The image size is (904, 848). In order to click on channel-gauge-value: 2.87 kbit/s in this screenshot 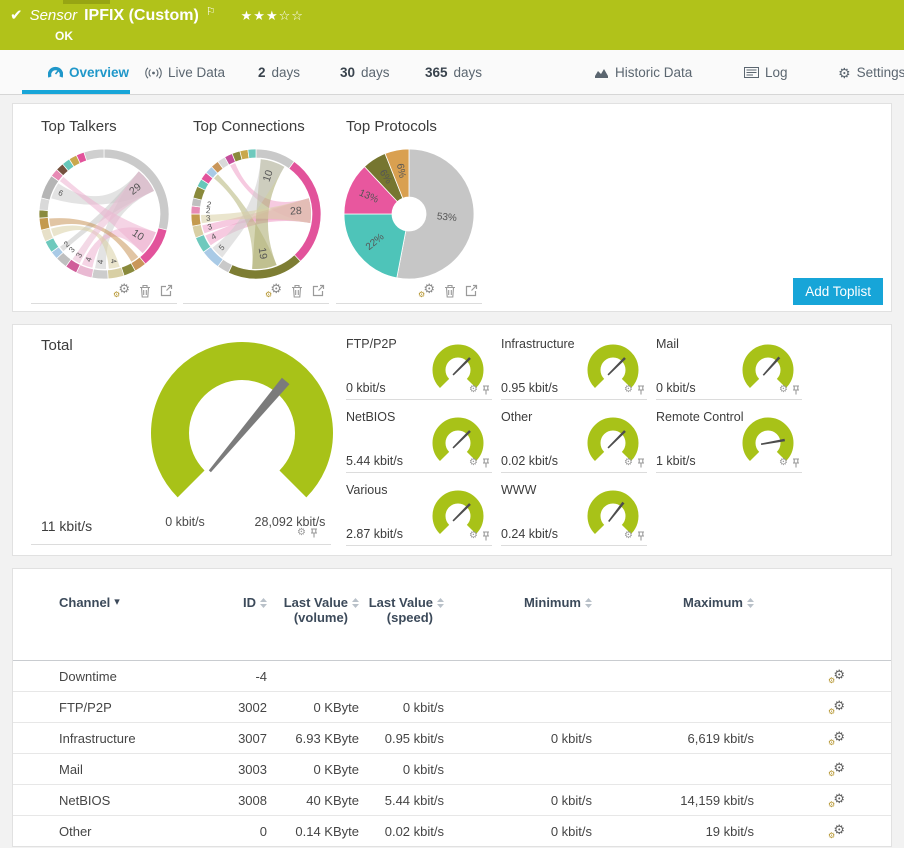, I will do `click(374, 534)`.